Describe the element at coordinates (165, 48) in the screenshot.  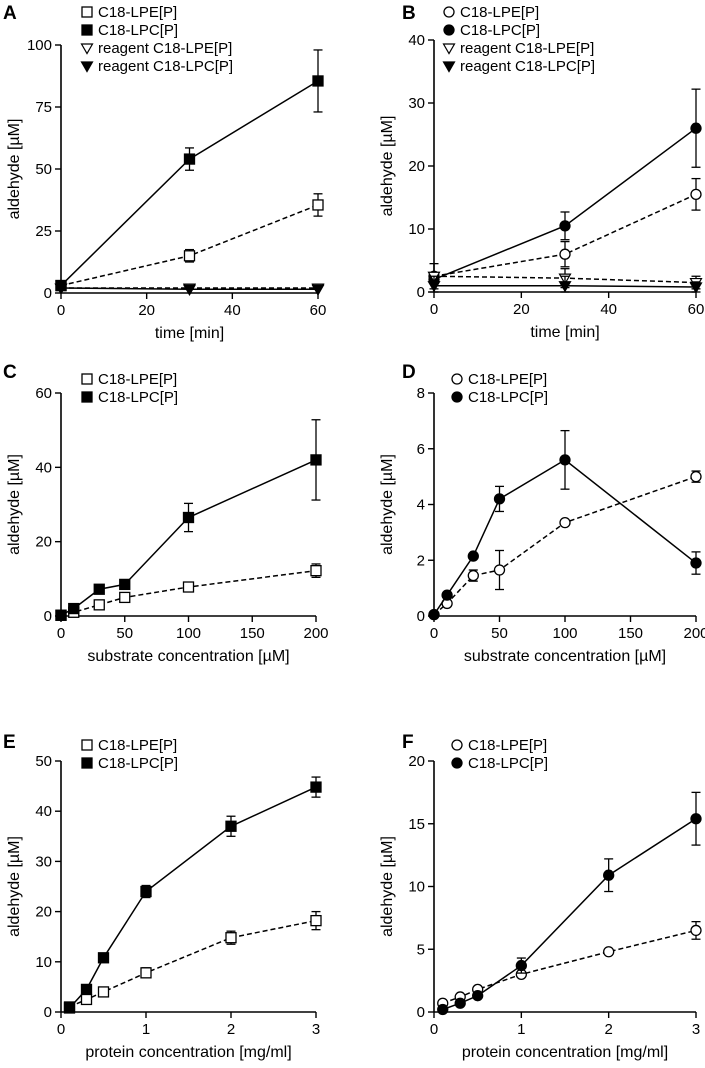
I see `legend-label: reagent C18-LPE[P]` at that location.